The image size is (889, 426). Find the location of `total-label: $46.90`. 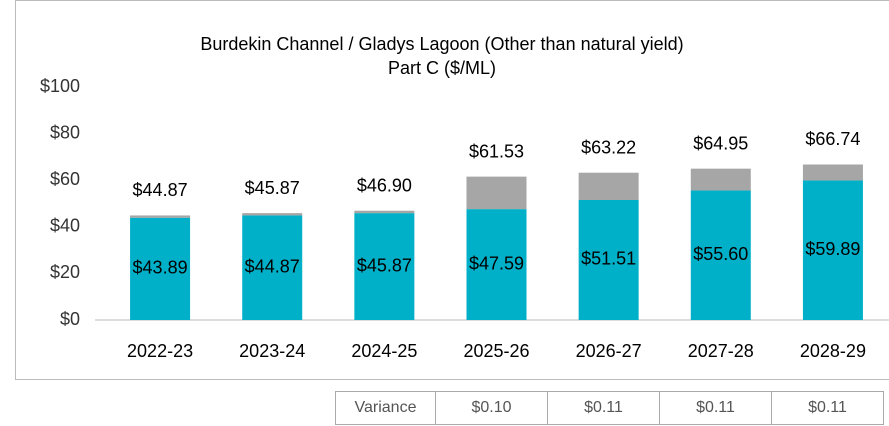

total-label: $46.90 is located at coordinates (384, 185).